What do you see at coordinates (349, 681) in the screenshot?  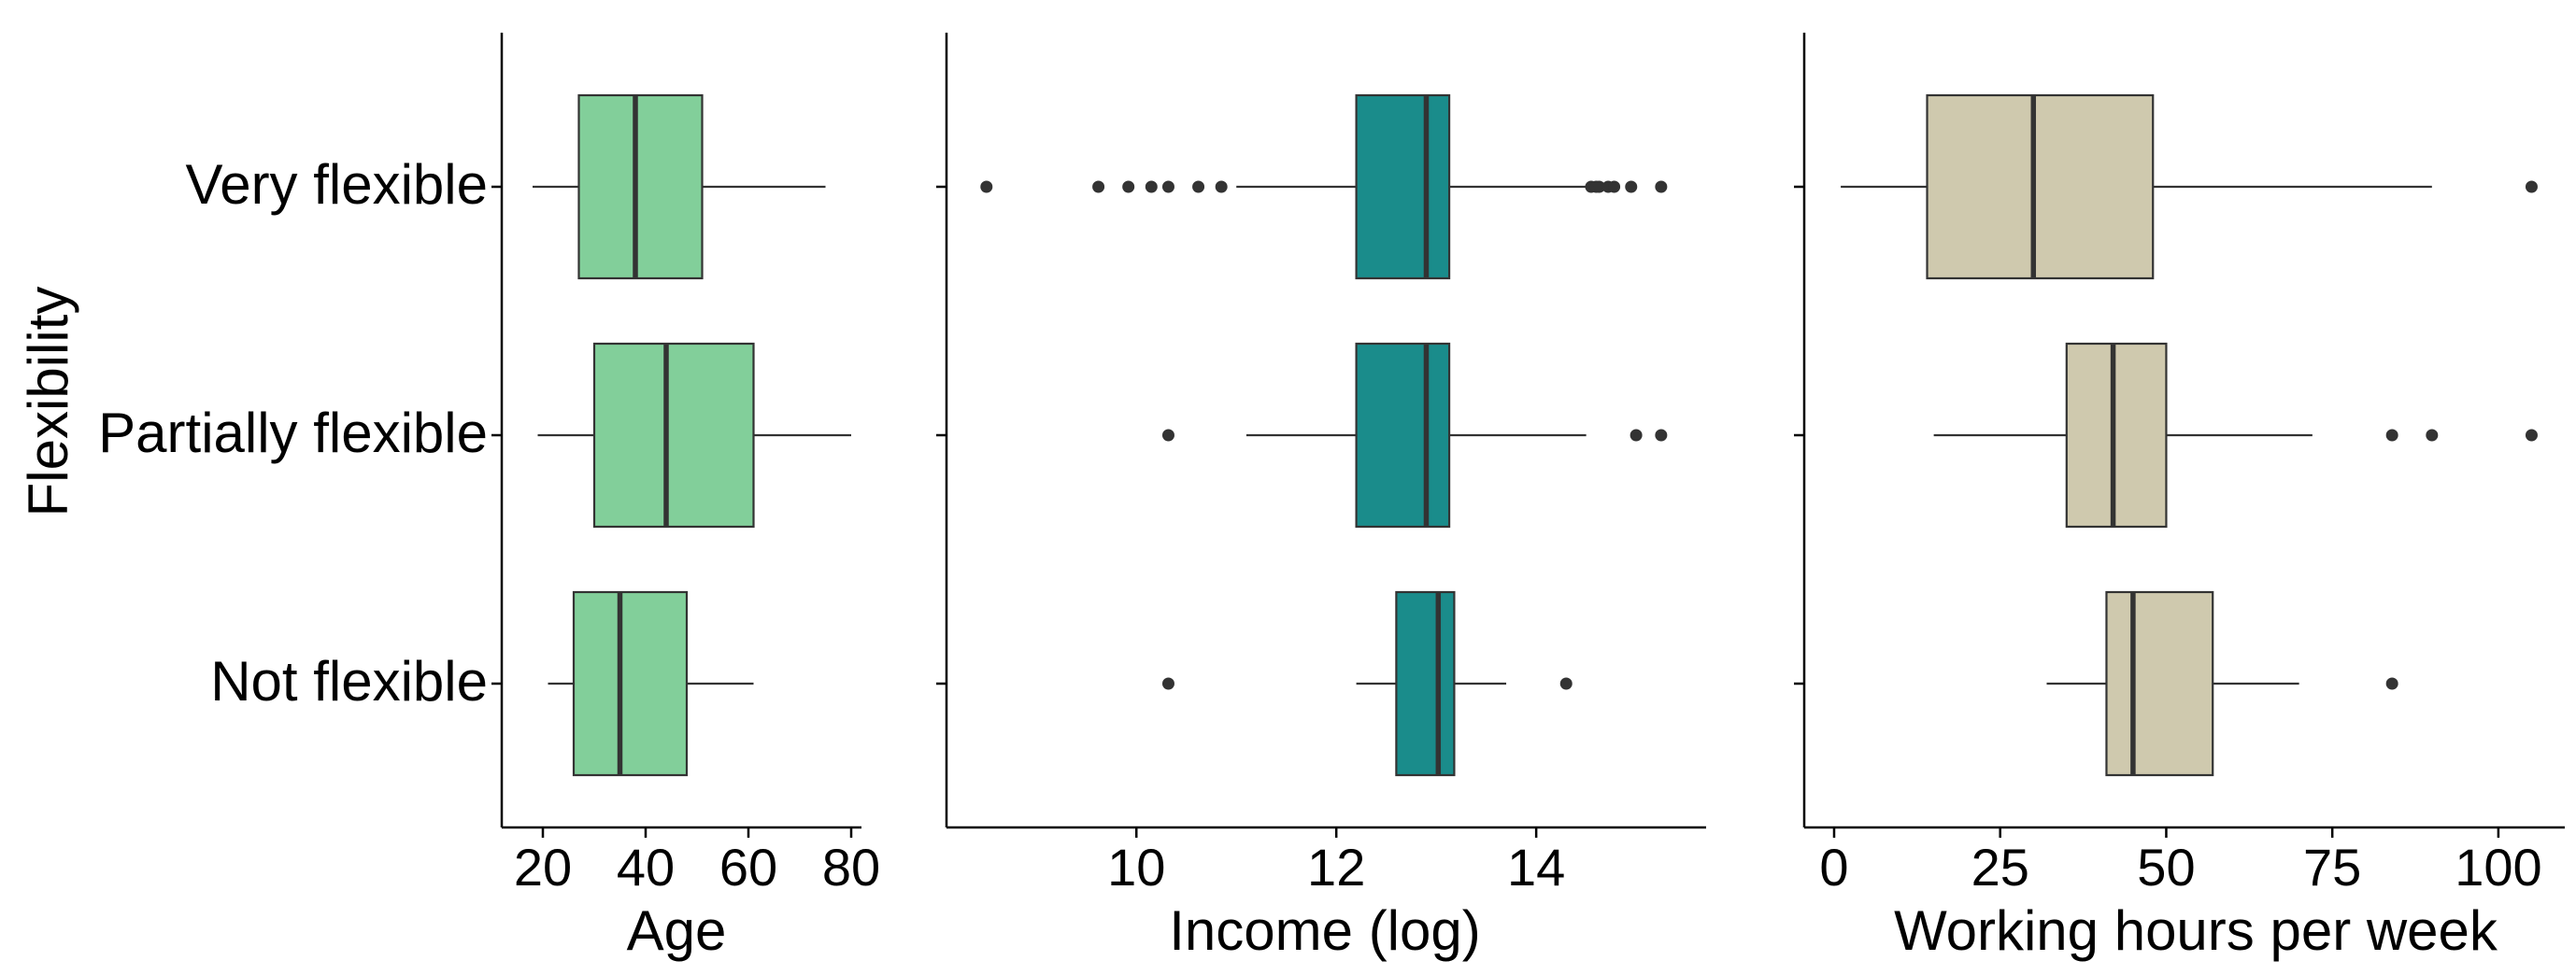 I see `category-label-not-flexible: Not flexible` at bounding box center [349, 681].